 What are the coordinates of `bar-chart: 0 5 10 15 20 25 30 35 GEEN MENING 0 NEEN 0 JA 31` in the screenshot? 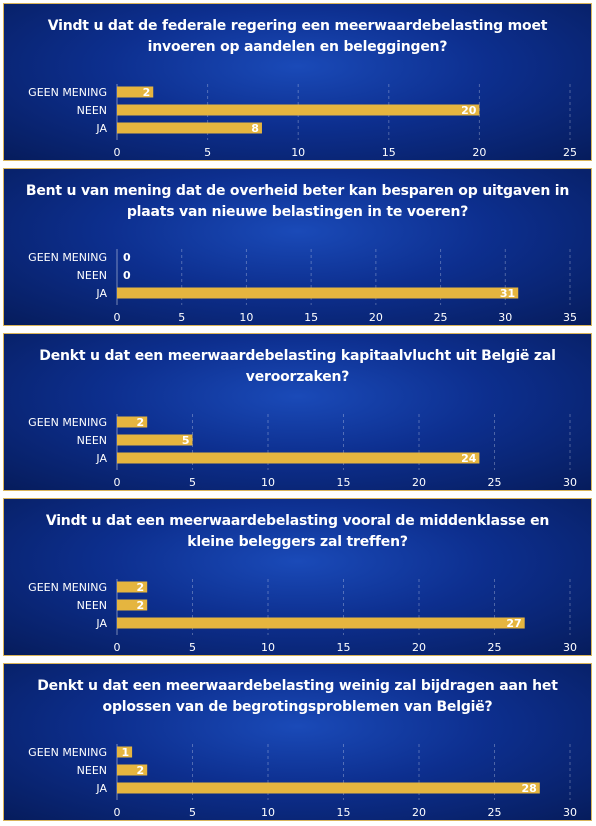 It's located at (302, 286).